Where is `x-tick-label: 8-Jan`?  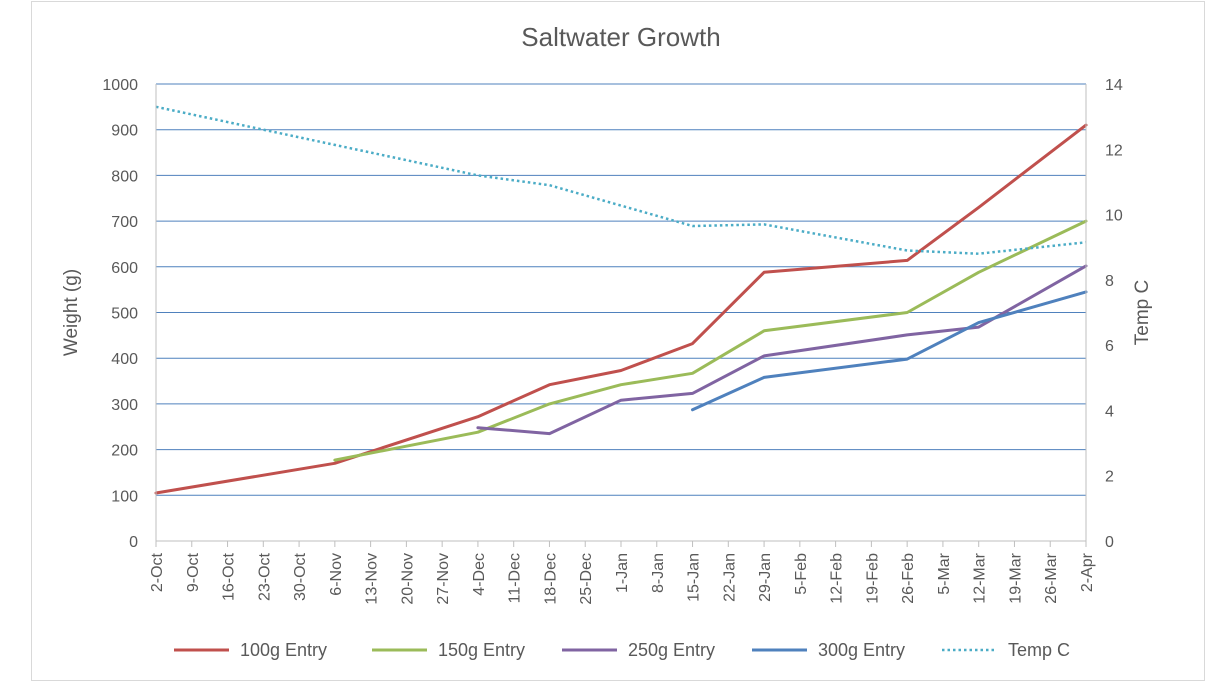
x-tick-label: 8-Jan is located at coordinates (658, 573).